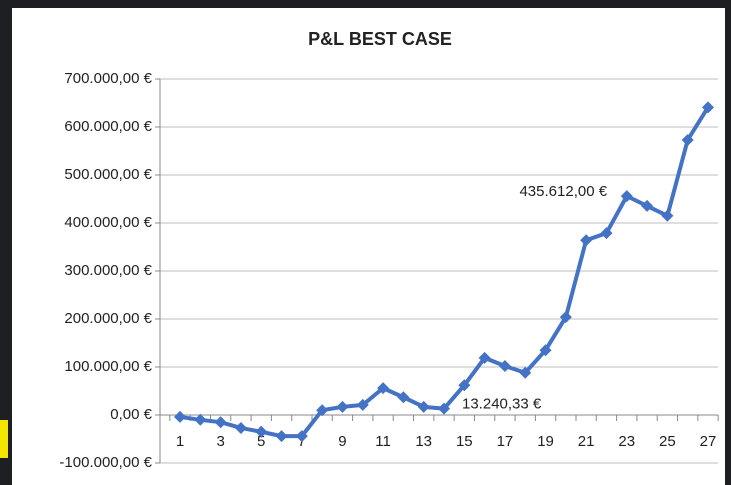 The width and height of the screenshot is (731, 485). I want to click on y-tick-label: 600.000,00 €, so click(108, 126).